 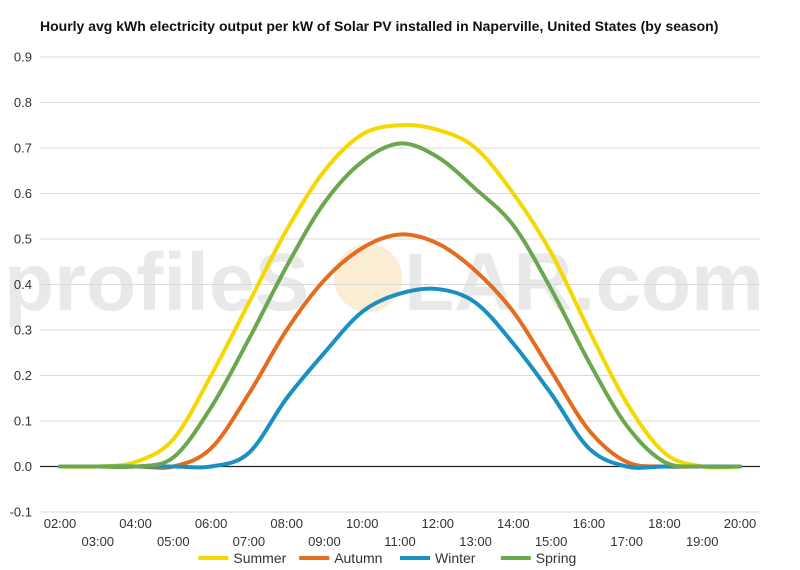 What do you see at coordinates (362, 523) in the screenshot?
I see `x-tick-label: 10:00` at bounding box center [362, 523].